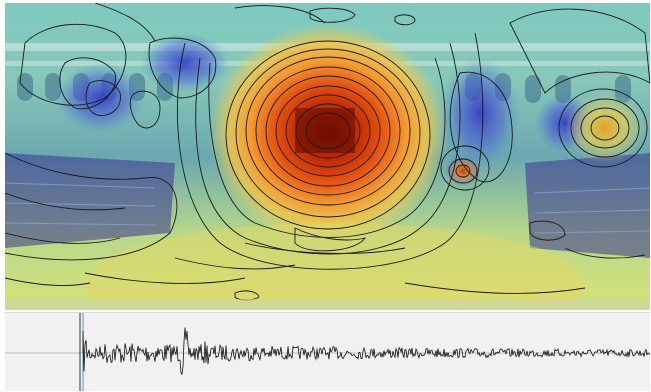 This screenshot has width=651, height=392. I want to click on hot-spot-right, so click(605, 128).